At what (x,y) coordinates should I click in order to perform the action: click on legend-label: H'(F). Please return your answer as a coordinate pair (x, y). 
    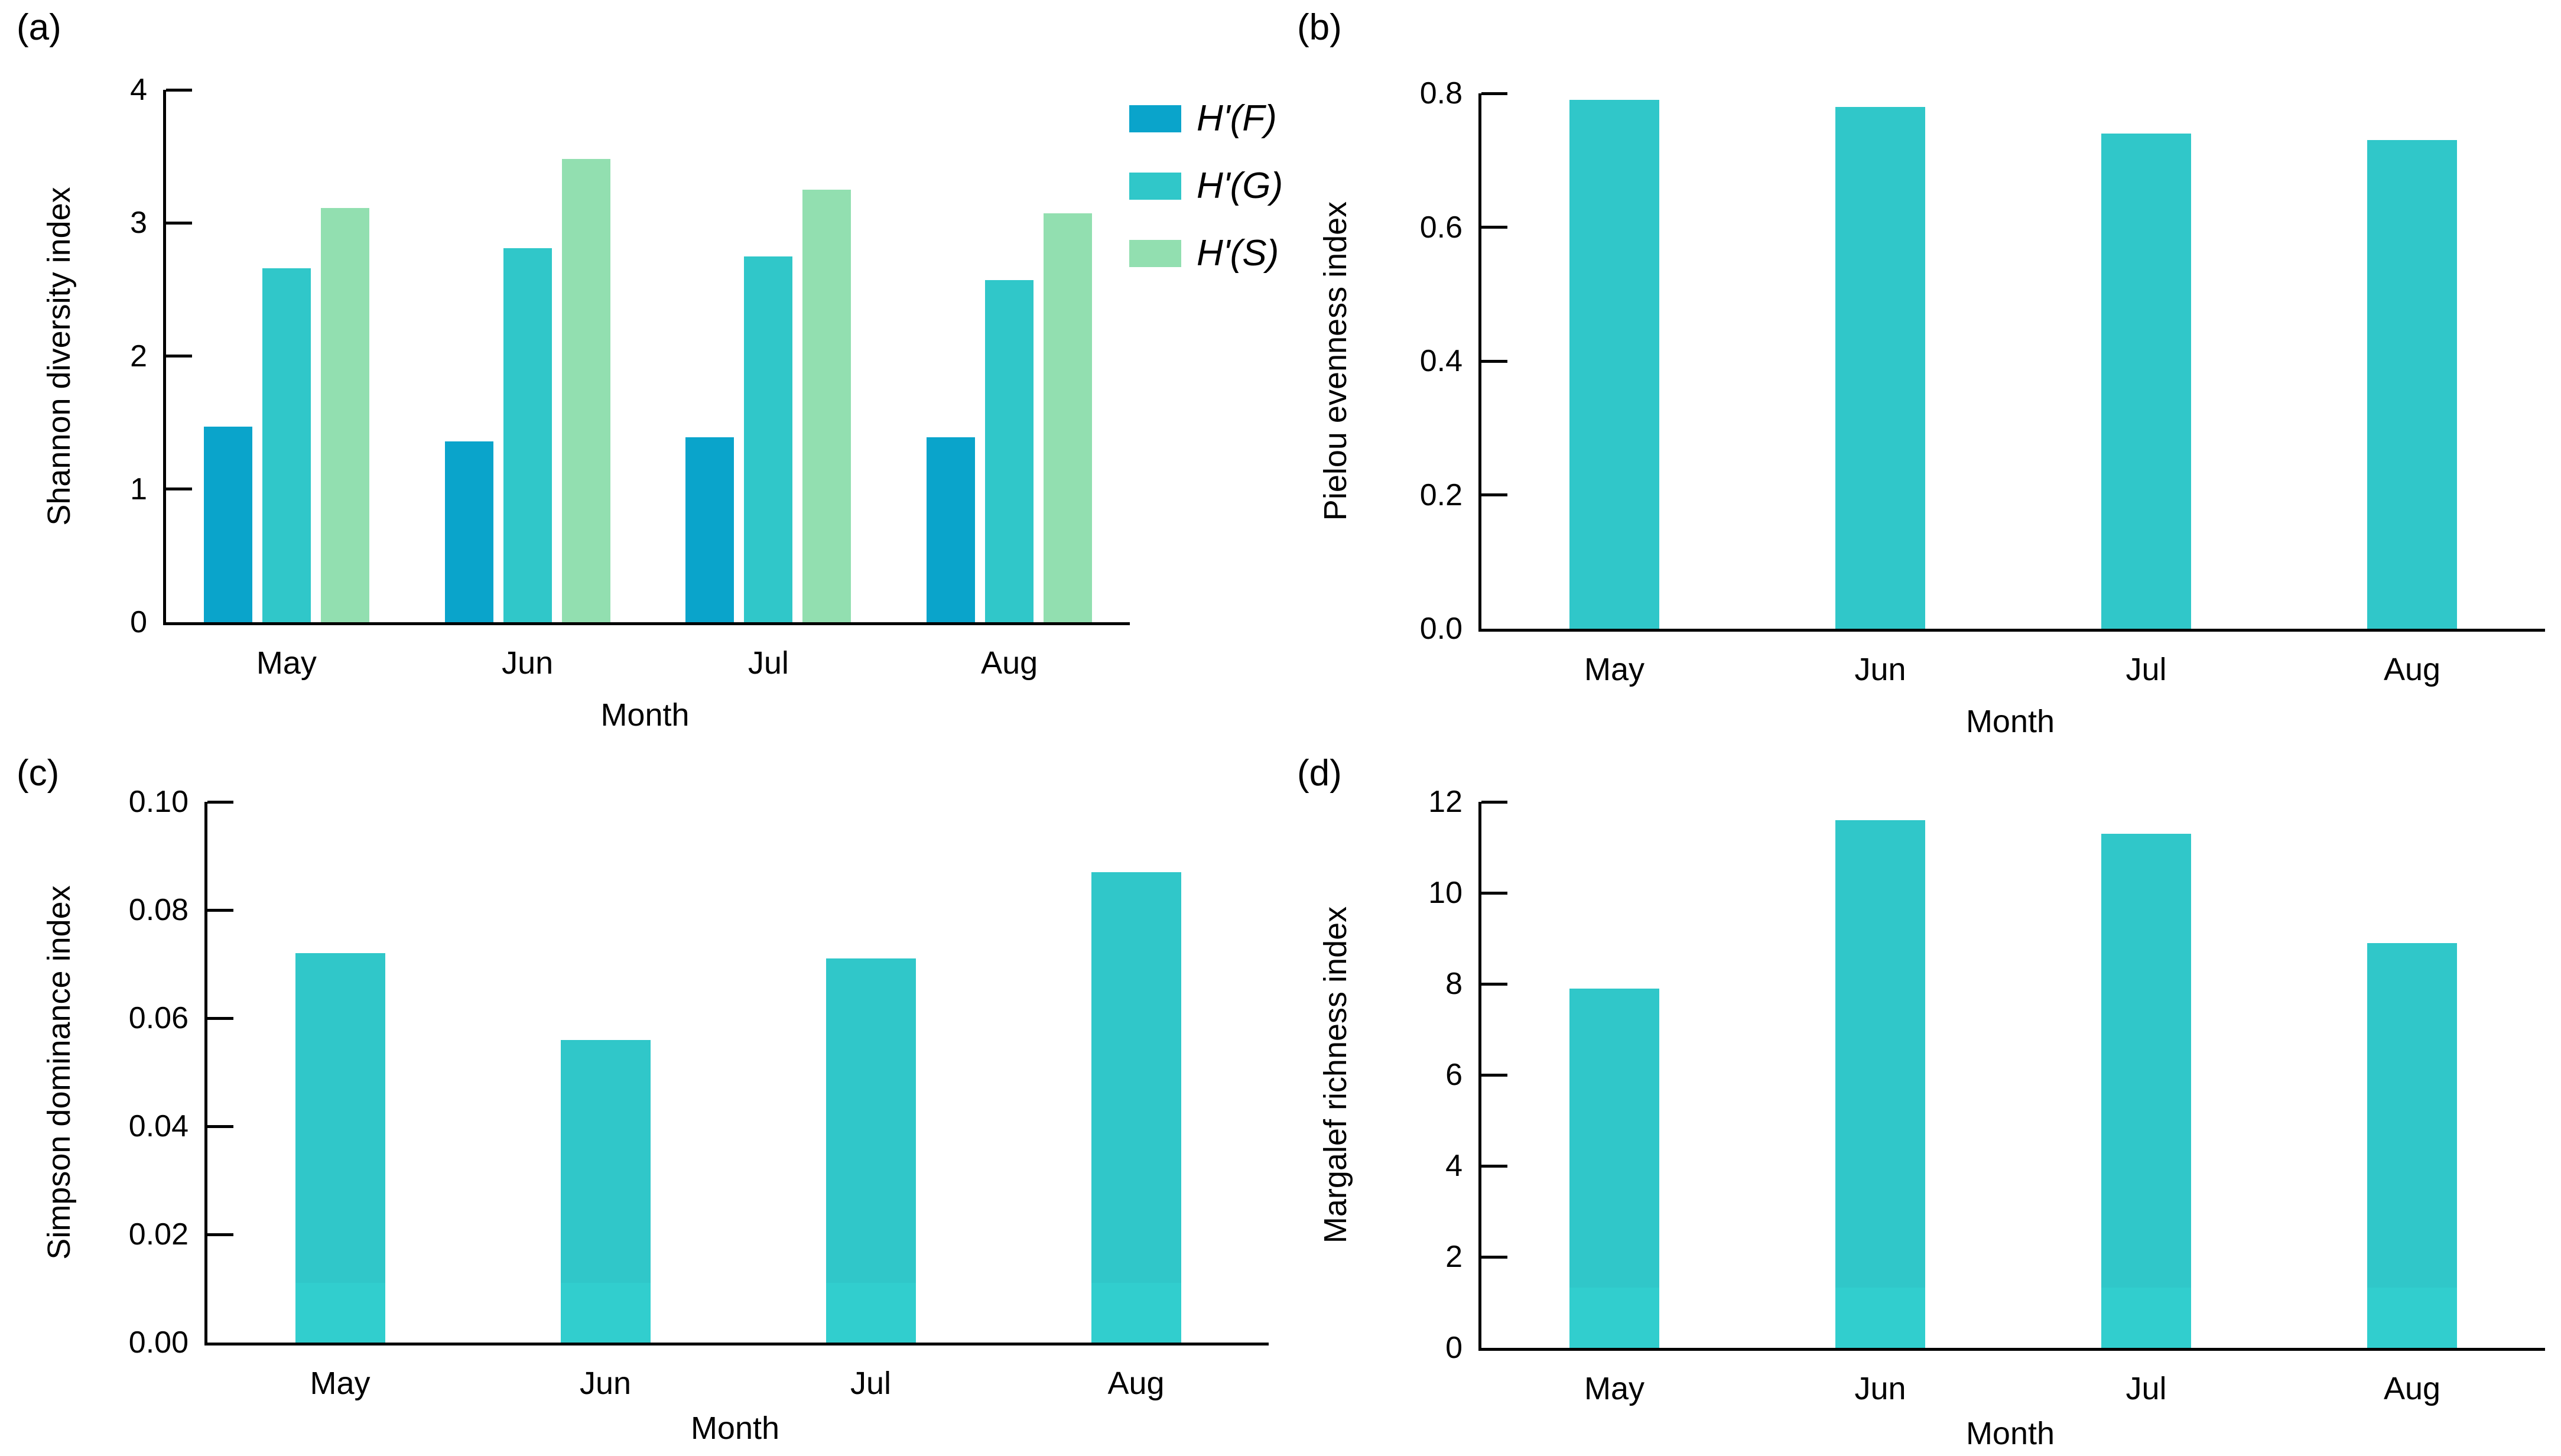
    Looking at the image, I should click on (1237, 119).